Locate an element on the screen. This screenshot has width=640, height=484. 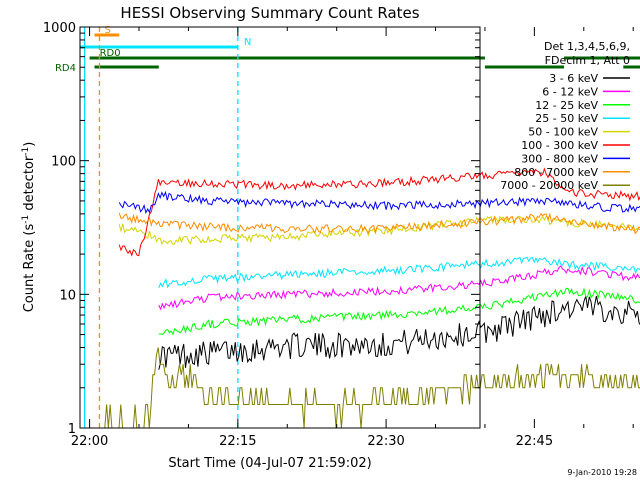
y-axis-label-part: detector is located at coordinates (29, 185).